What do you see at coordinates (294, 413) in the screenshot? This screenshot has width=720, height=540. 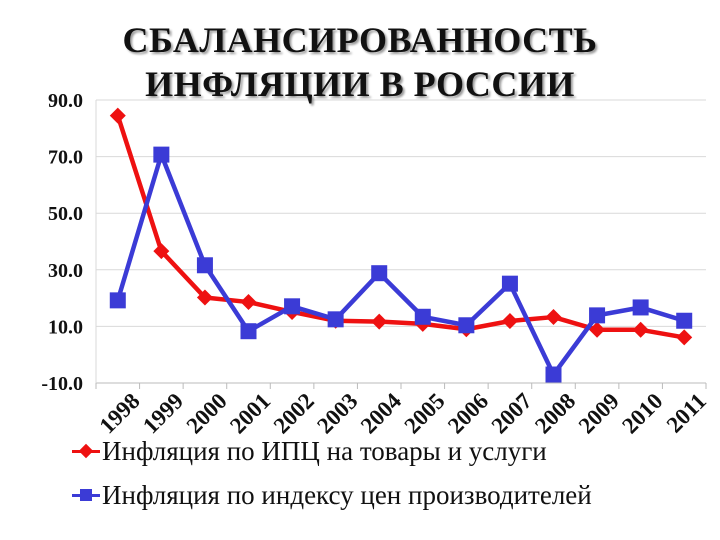 I see `x-tick-label: 2002` at bounding box center [294, 413].